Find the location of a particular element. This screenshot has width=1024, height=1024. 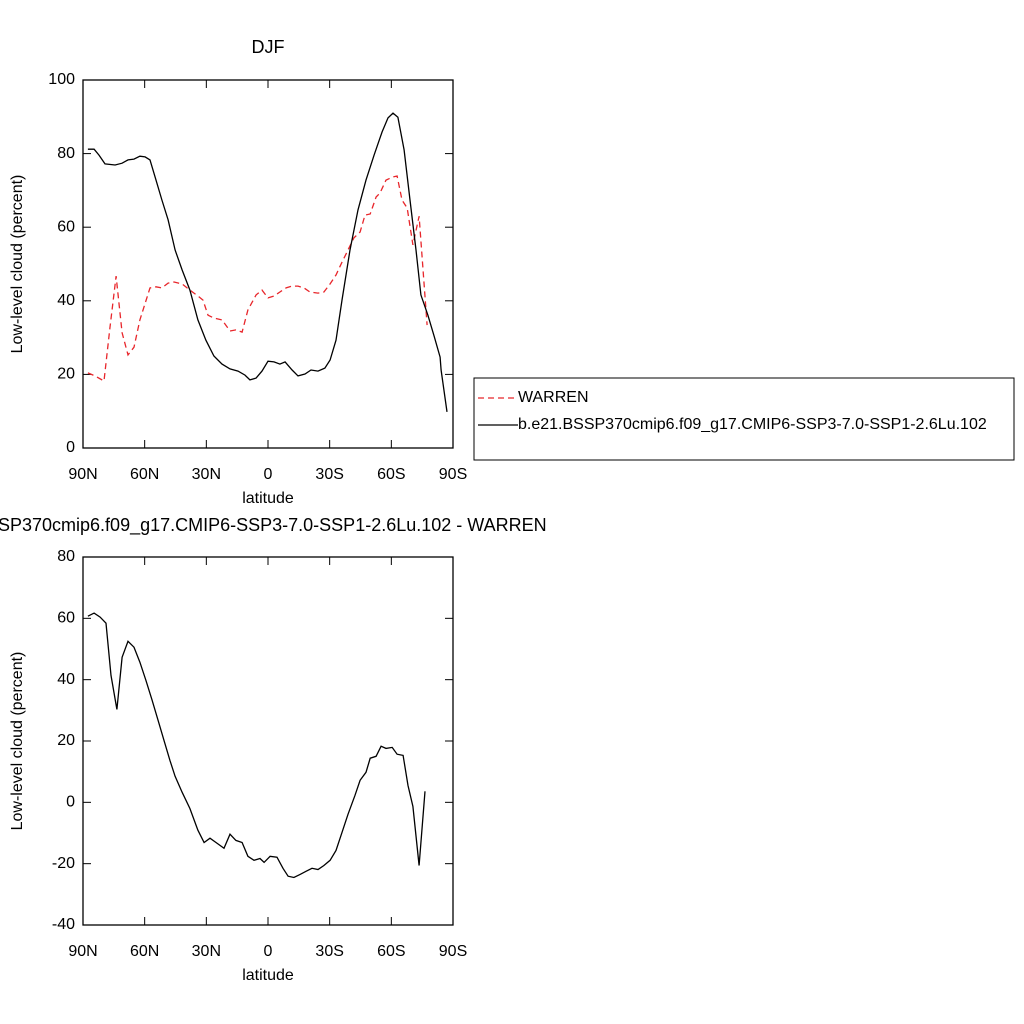

legend-box is located at coordinates (744, 419).